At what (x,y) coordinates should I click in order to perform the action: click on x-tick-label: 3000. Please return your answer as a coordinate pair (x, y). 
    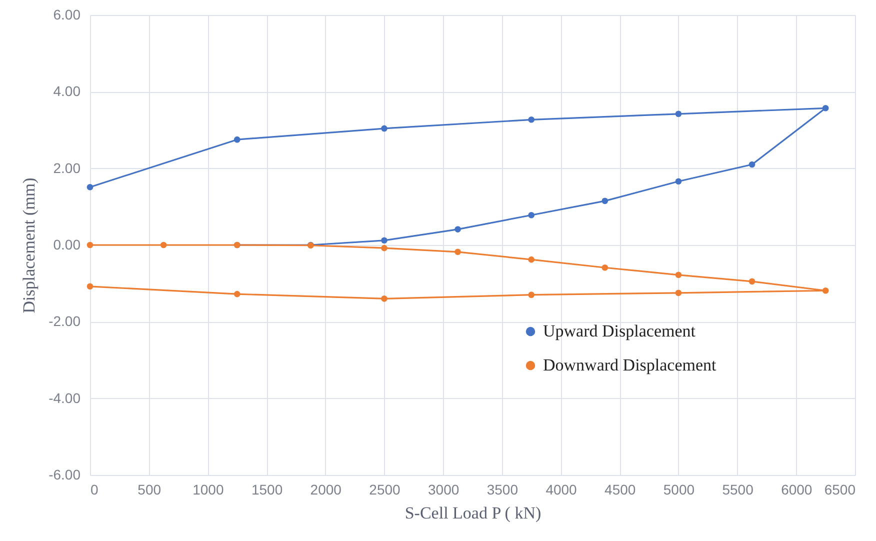
    Looking at the image, I should click on (444, 490).